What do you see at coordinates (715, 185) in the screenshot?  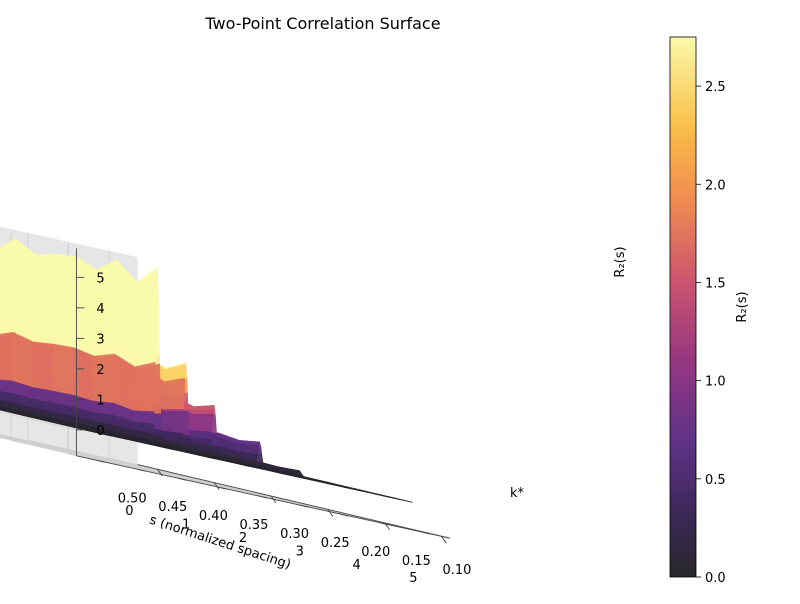 I see `colorbar-tick-label: 2.0` at bounding box center [715, 185].